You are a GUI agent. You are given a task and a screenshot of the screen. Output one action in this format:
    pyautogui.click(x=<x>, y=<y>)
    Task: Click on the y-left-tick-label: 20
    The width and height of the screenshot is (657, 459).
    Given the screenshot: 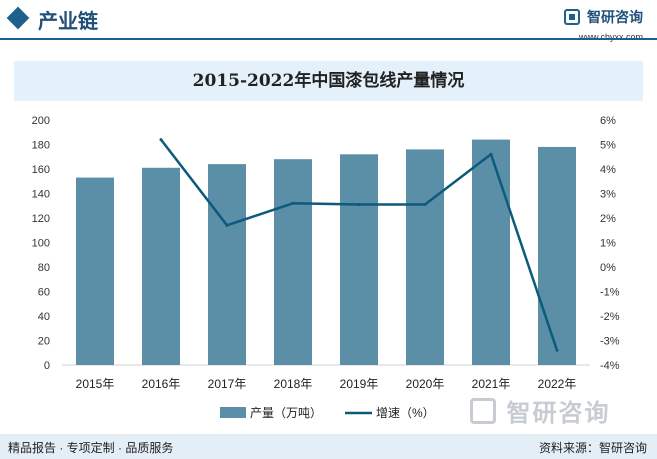 What is the action you would take?
    pyautogui.click(x=44, y=342)
    